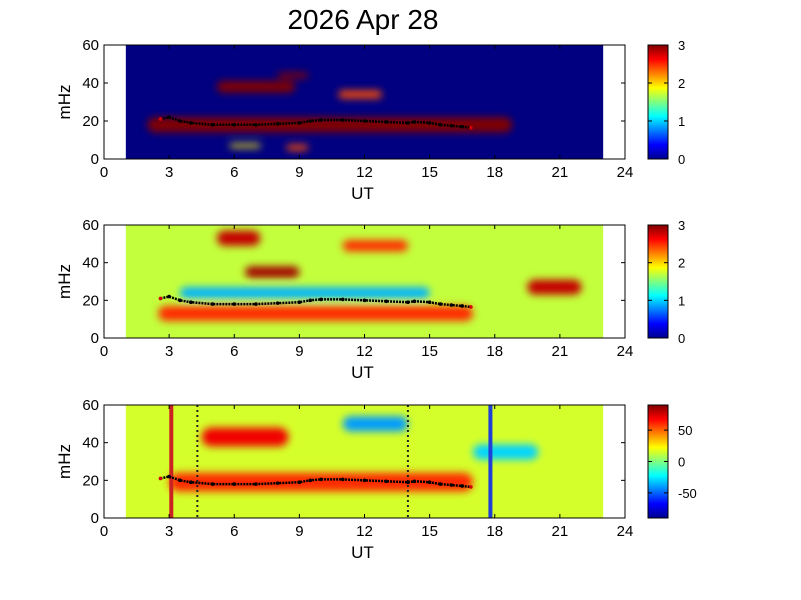 Image resolution: width=801 pixels, height=600 pixels. What do you see at coordinates (560, 531) in the screenshot?
I see `x-tick-label: 21` at bounding box center [560, 531].